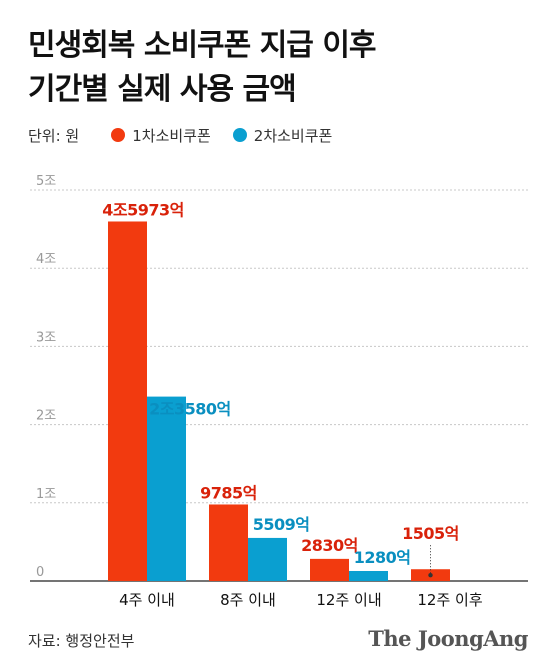 Image resolution: width=560 pixels, height=672 pixels. I want to click on legend-label-series-2: 2차소비쿠폰, so click(293, 135).